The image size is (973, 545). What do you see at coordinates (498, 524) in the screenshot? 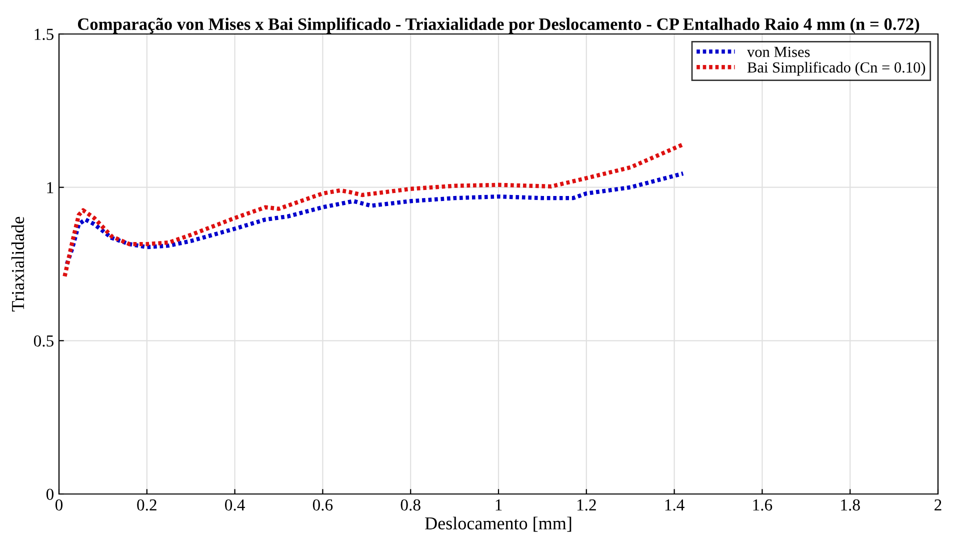
I see `x-axis-title: Deslocamento [mm]` at bounding box center [498, 524].